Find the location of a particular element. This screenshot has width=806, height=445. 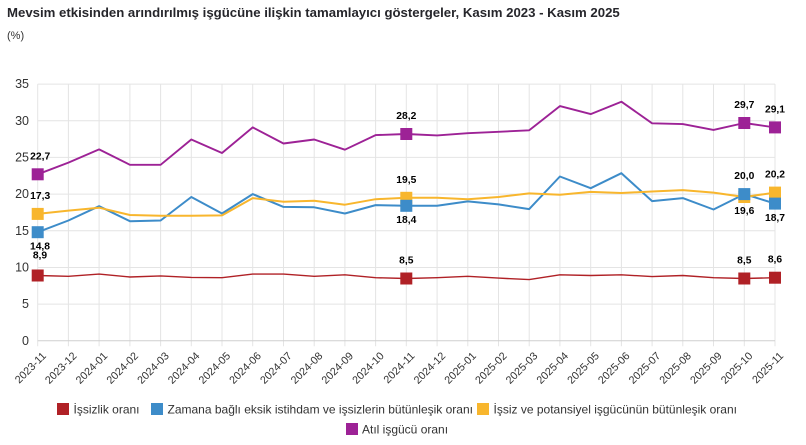

svg-text: 15 is located at coordinates (22, 231).